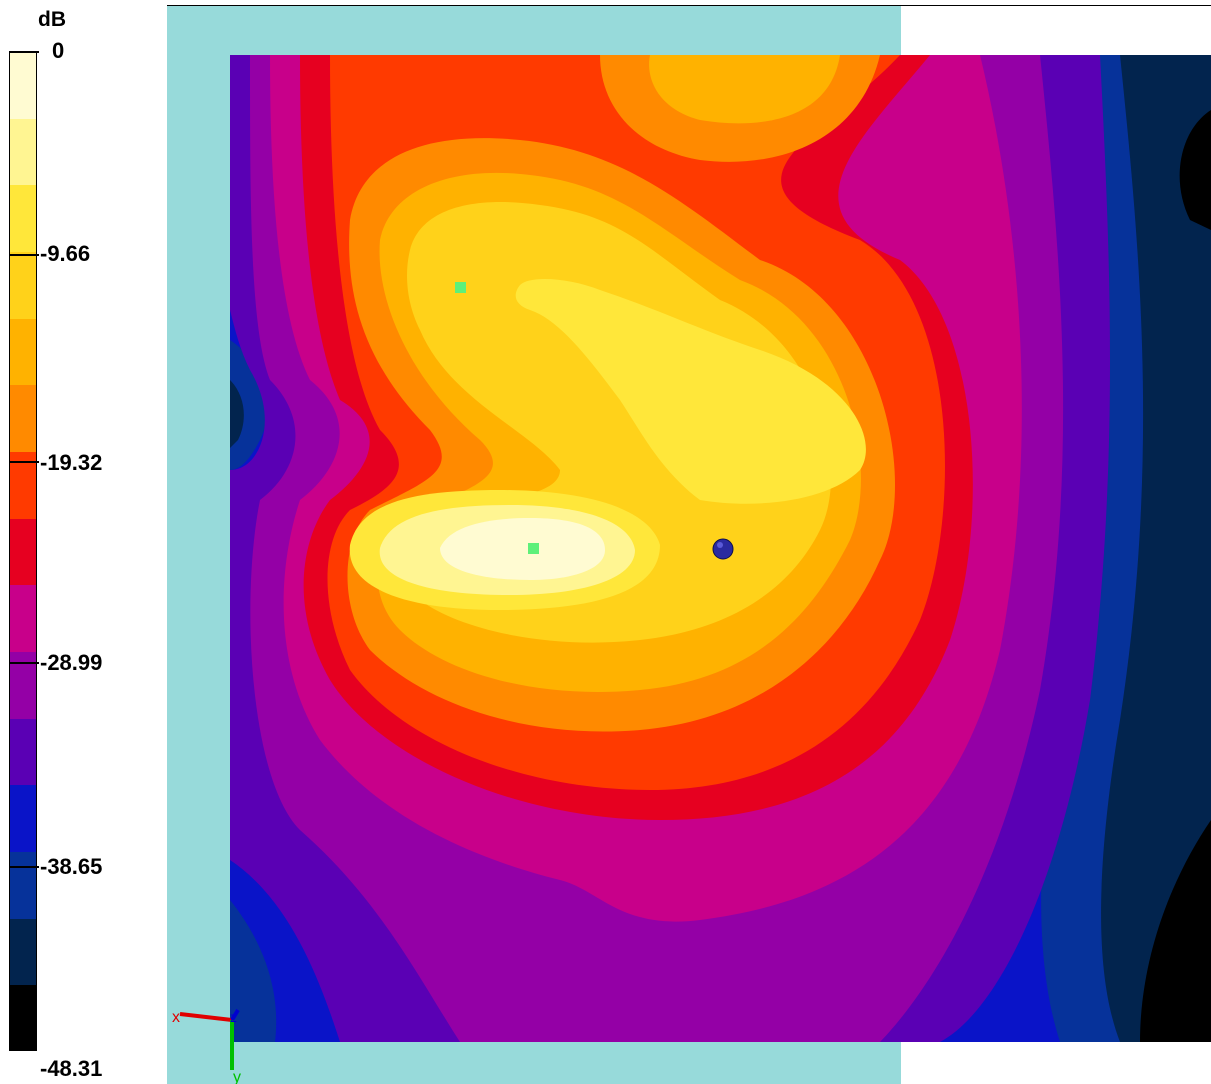 The height and width of the screenshot is (1084, 1211). Describe the element at coordinates (52, 19) in the screenshot. I see `colorbar-unit-label: dB` at that location.